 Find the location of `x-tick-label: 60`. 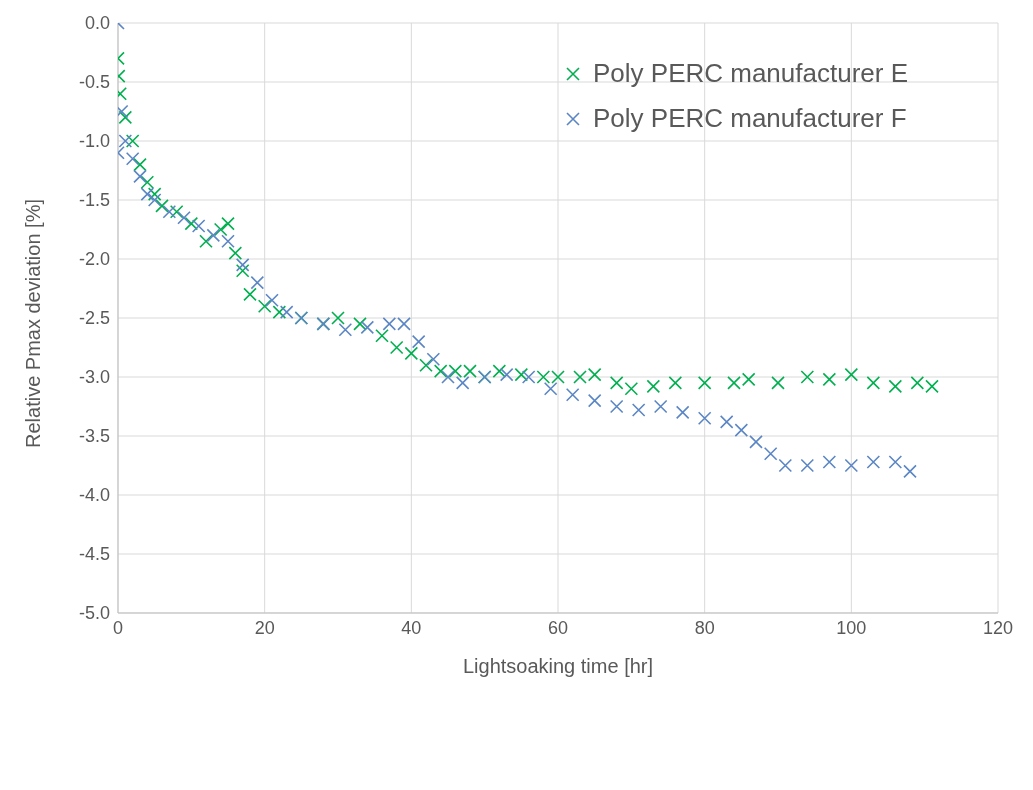

x-tick-label: 60 is located at coordinates (558, 627).